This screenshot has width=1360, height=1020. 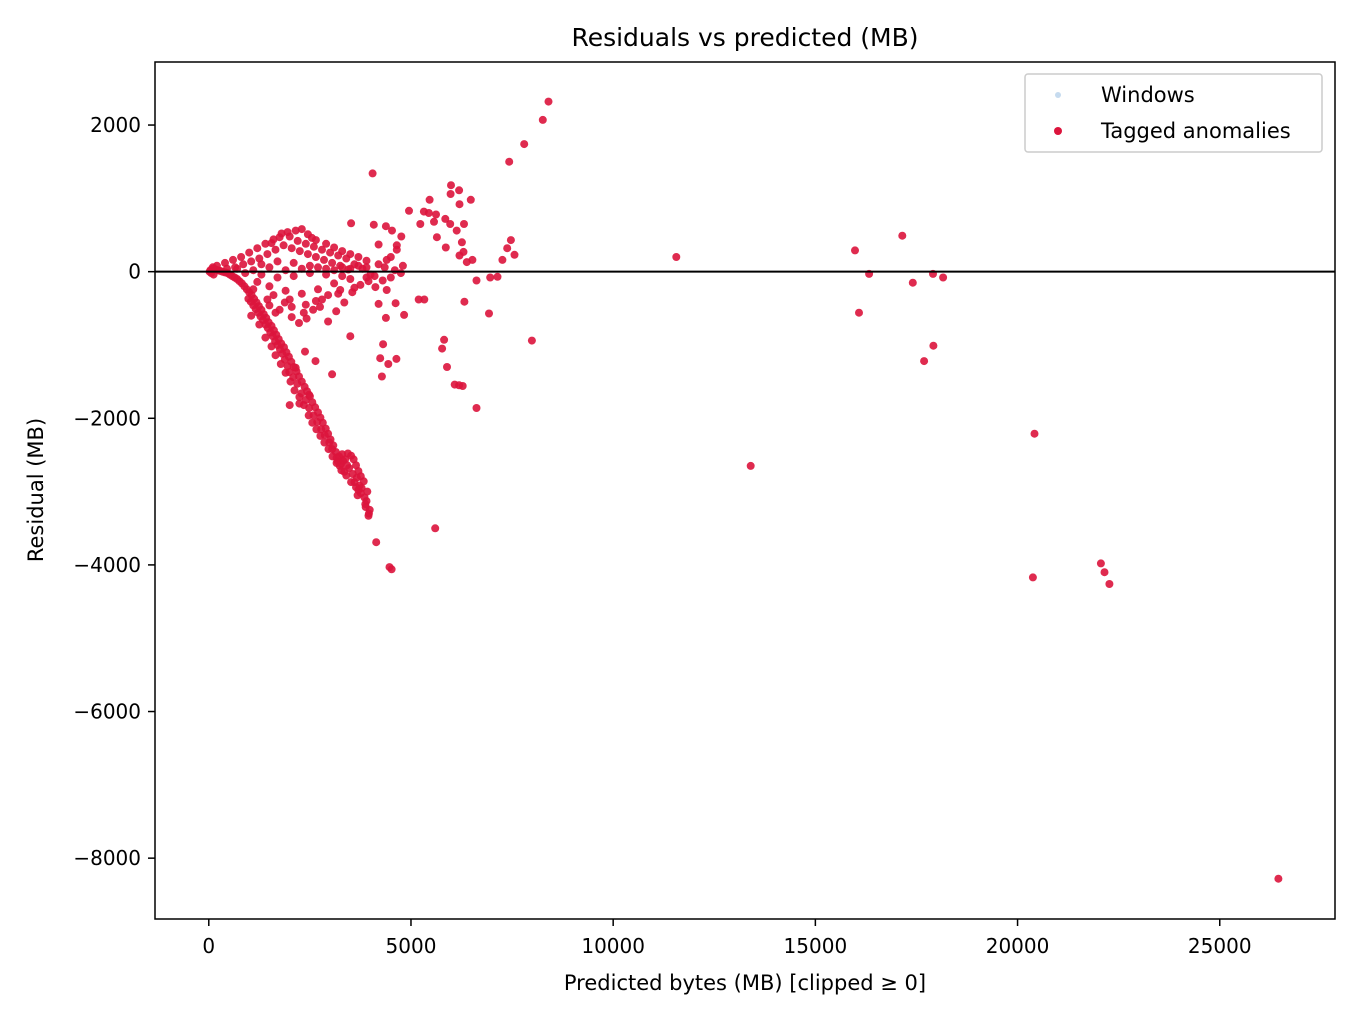 What do you see at coordinates (613, 946) in the screenshot?
I see `x-tick-label: 10000` at bounding box center [613, 946].